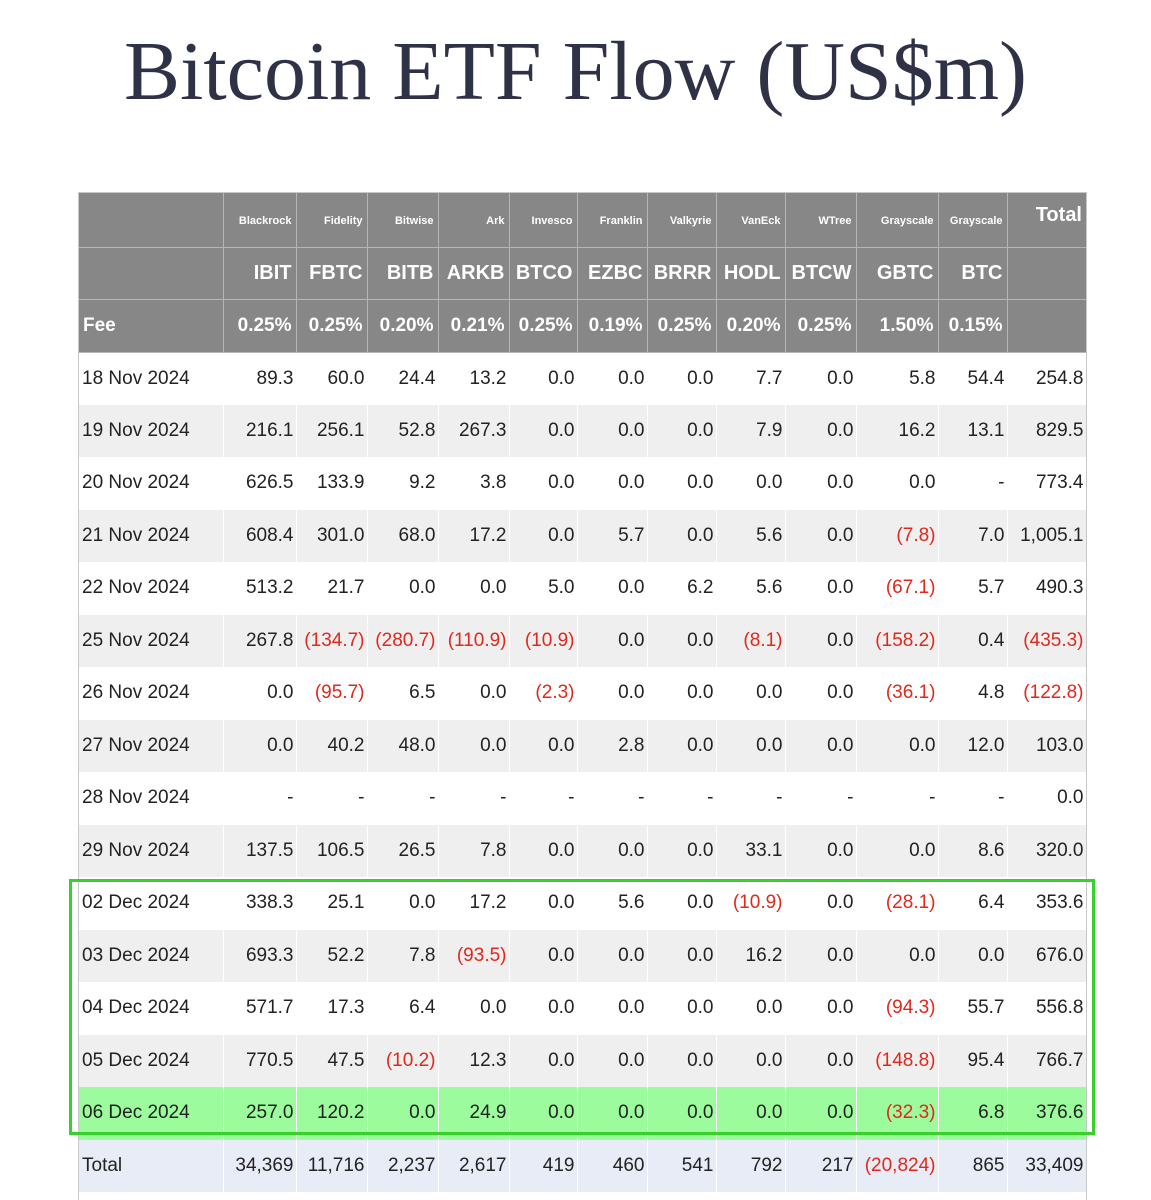  I want to click on header-corner-cell, so click(151, 220).